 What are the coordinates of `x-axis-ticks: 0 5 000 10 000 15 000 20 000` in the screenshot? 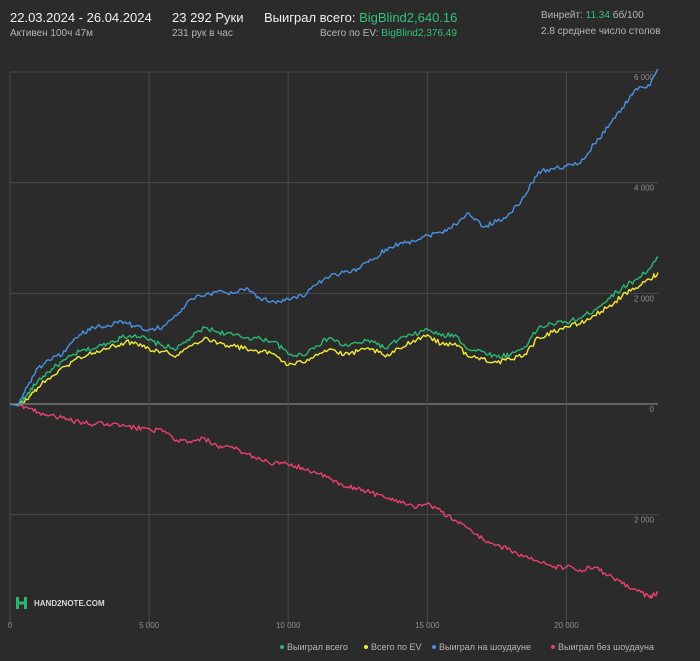 It's located at (293, 625).